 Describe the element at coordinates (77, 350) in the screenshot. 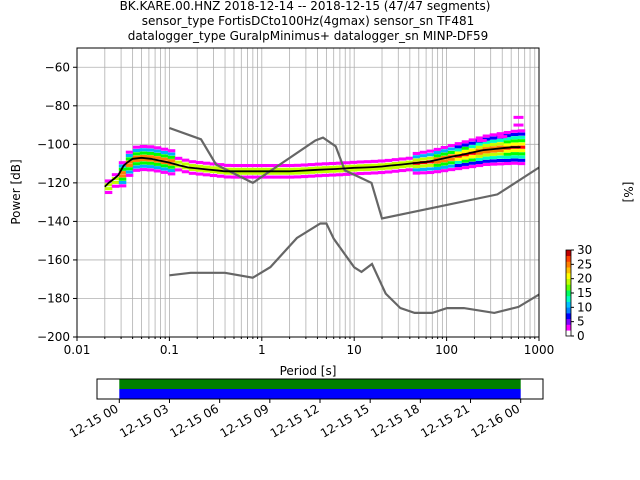

I see `x-tick-label: 0.01` at that location.